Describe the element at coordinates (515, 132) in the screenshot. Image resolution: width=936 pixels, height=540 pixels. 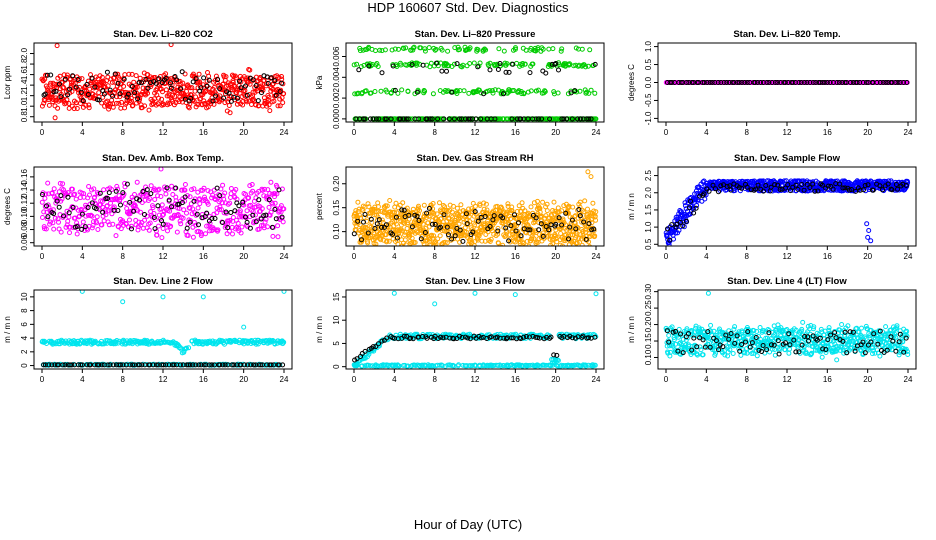
I see `x-tick-label: 16` at that location.